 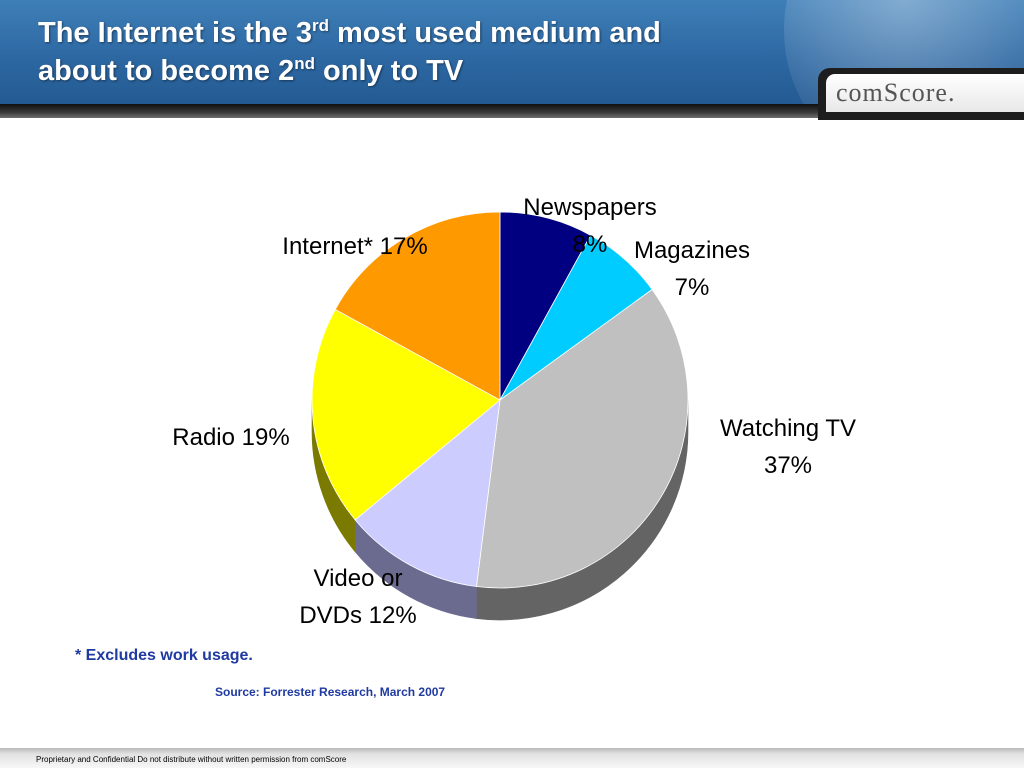 I want to click on header-divider, so click(x=512, y=111).